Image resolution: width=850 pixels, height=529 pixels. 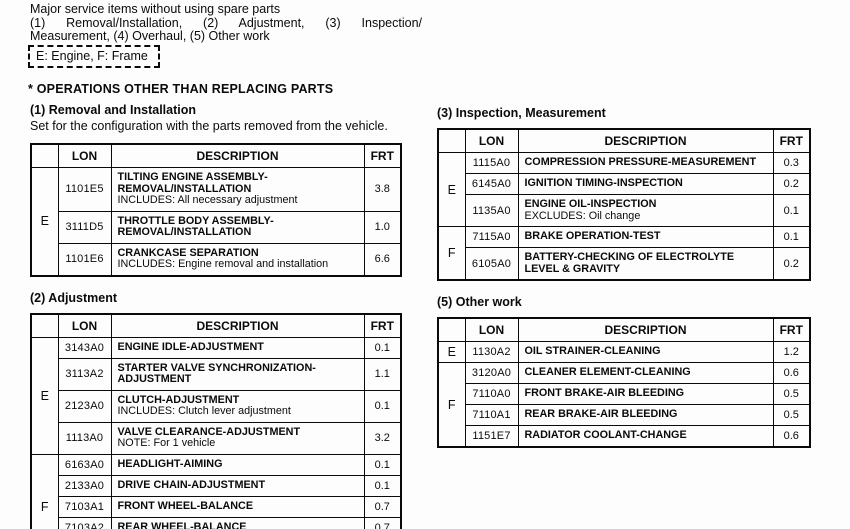 I want to click on lon-cell: 6145A0, so click(x=491, y=184).